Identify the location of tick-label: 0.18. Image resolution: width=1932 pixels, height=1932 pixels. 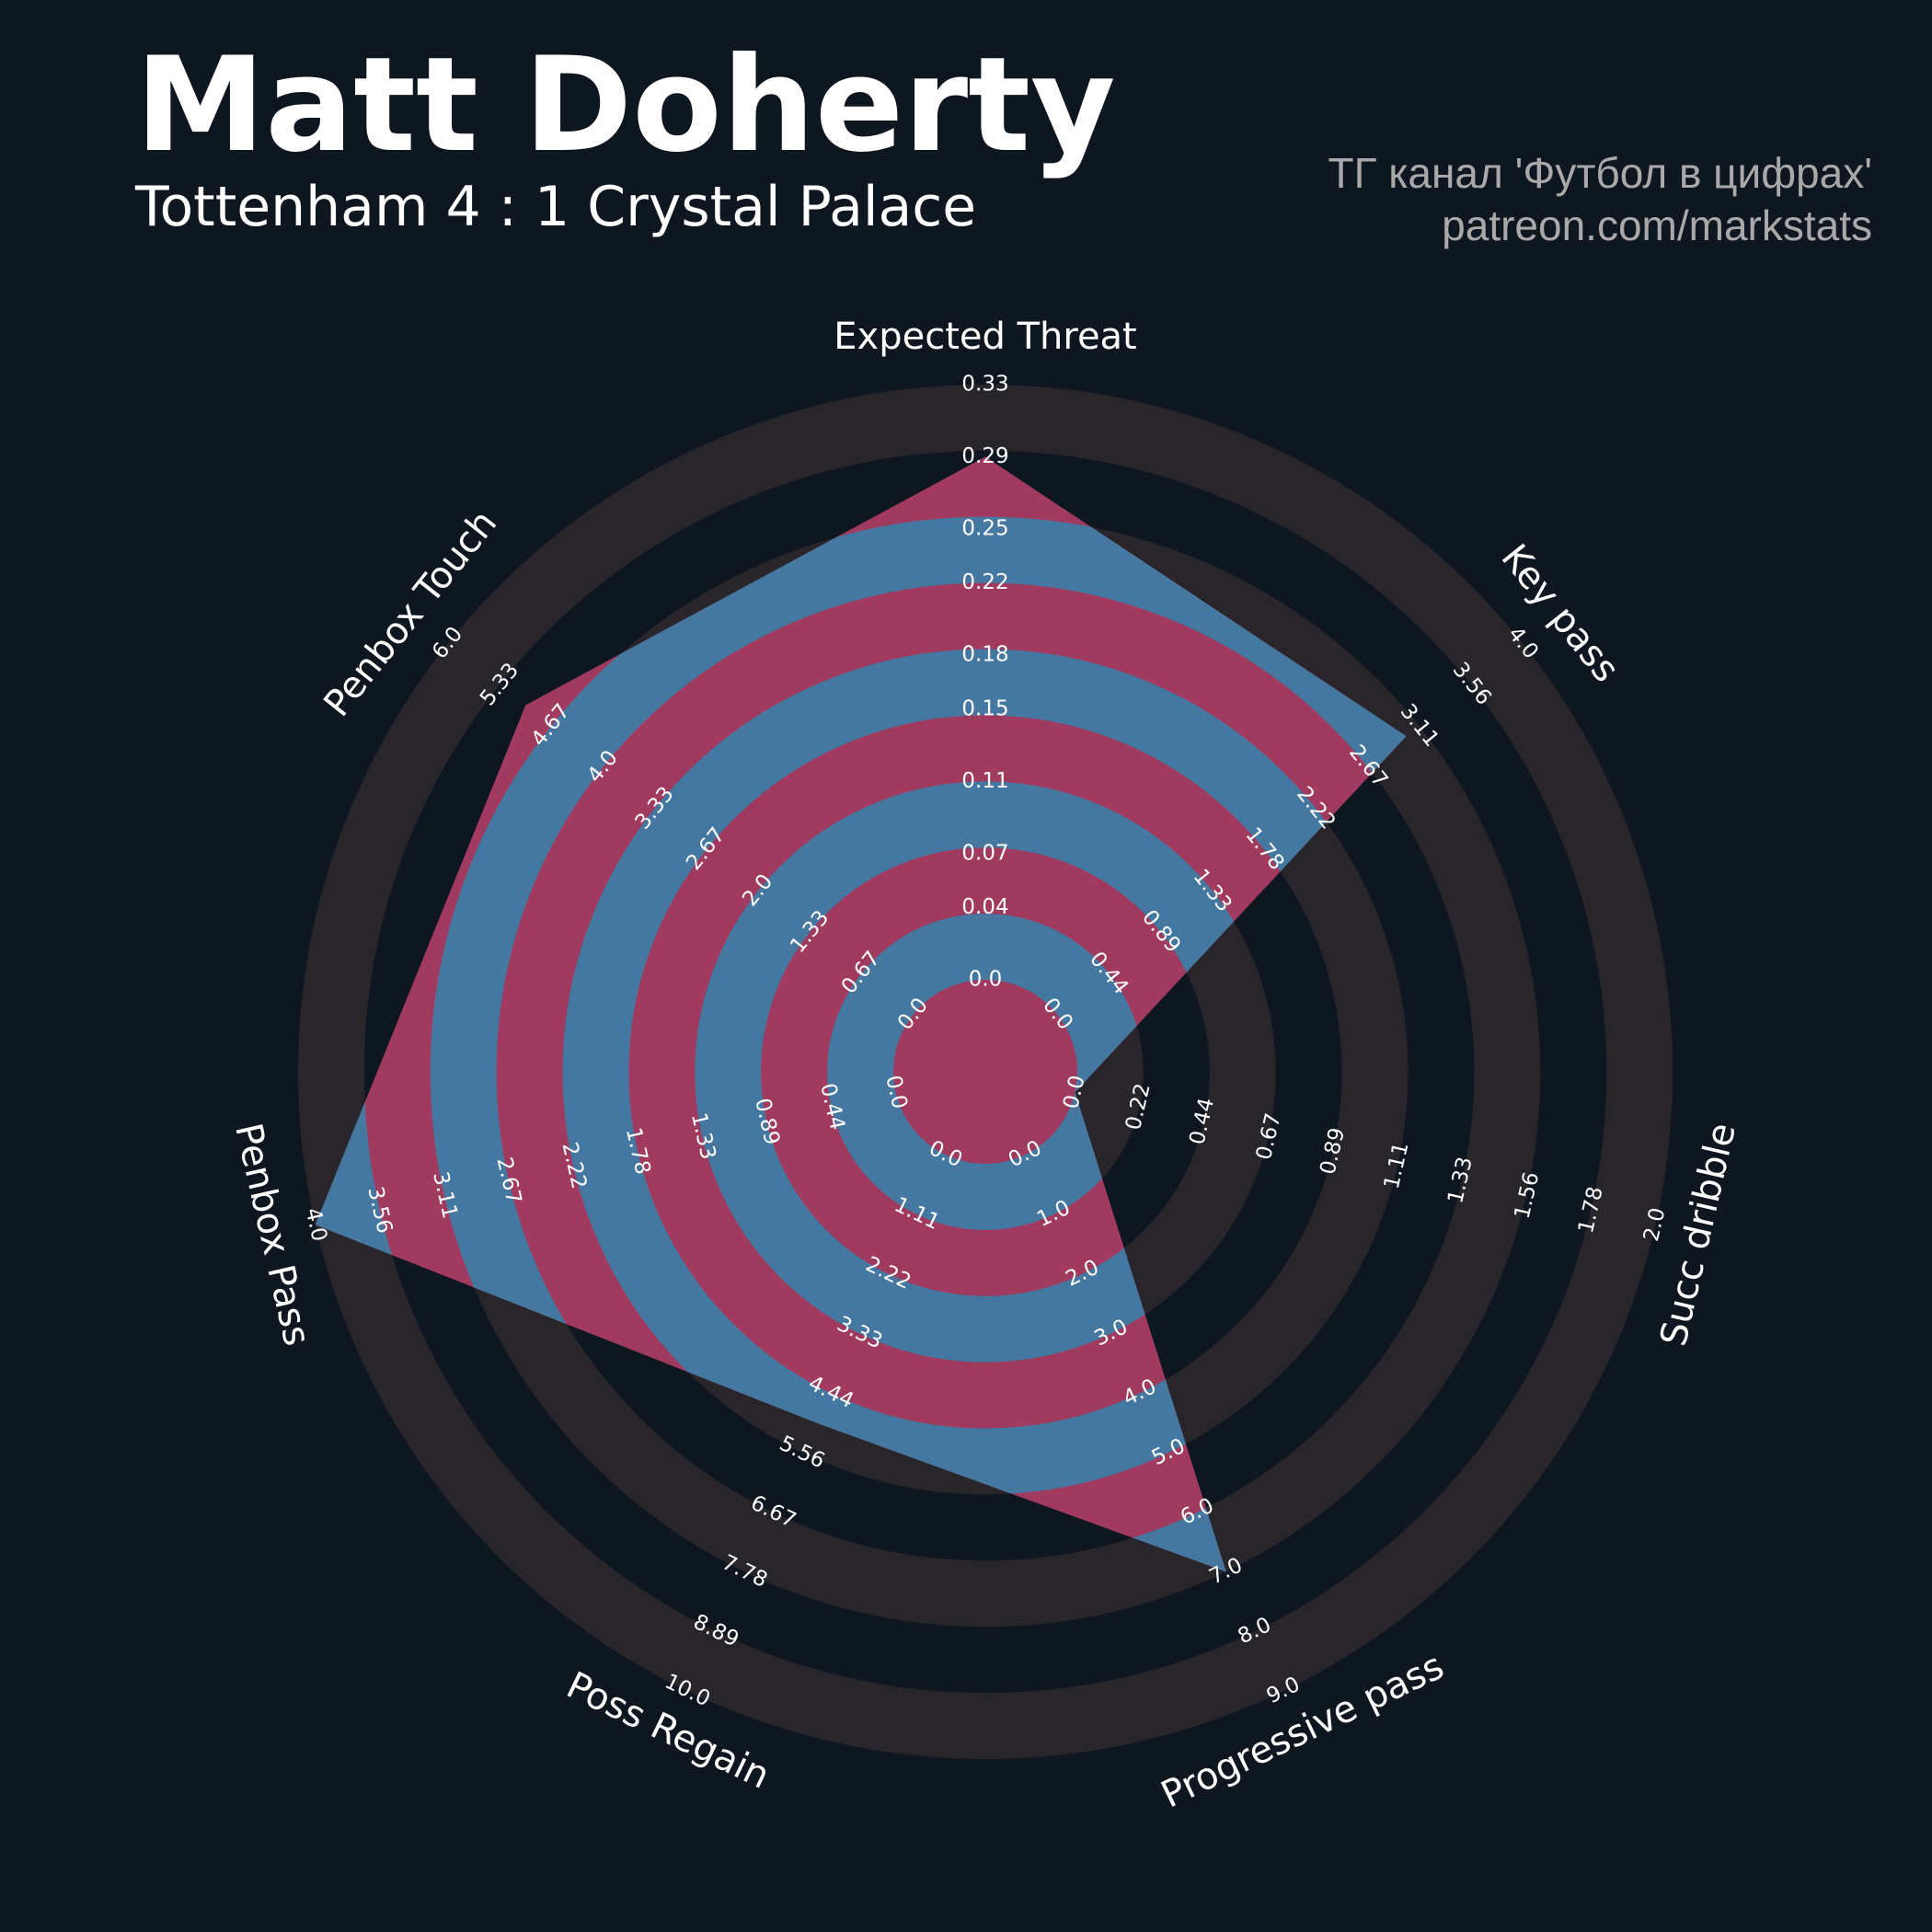
(984, 655).